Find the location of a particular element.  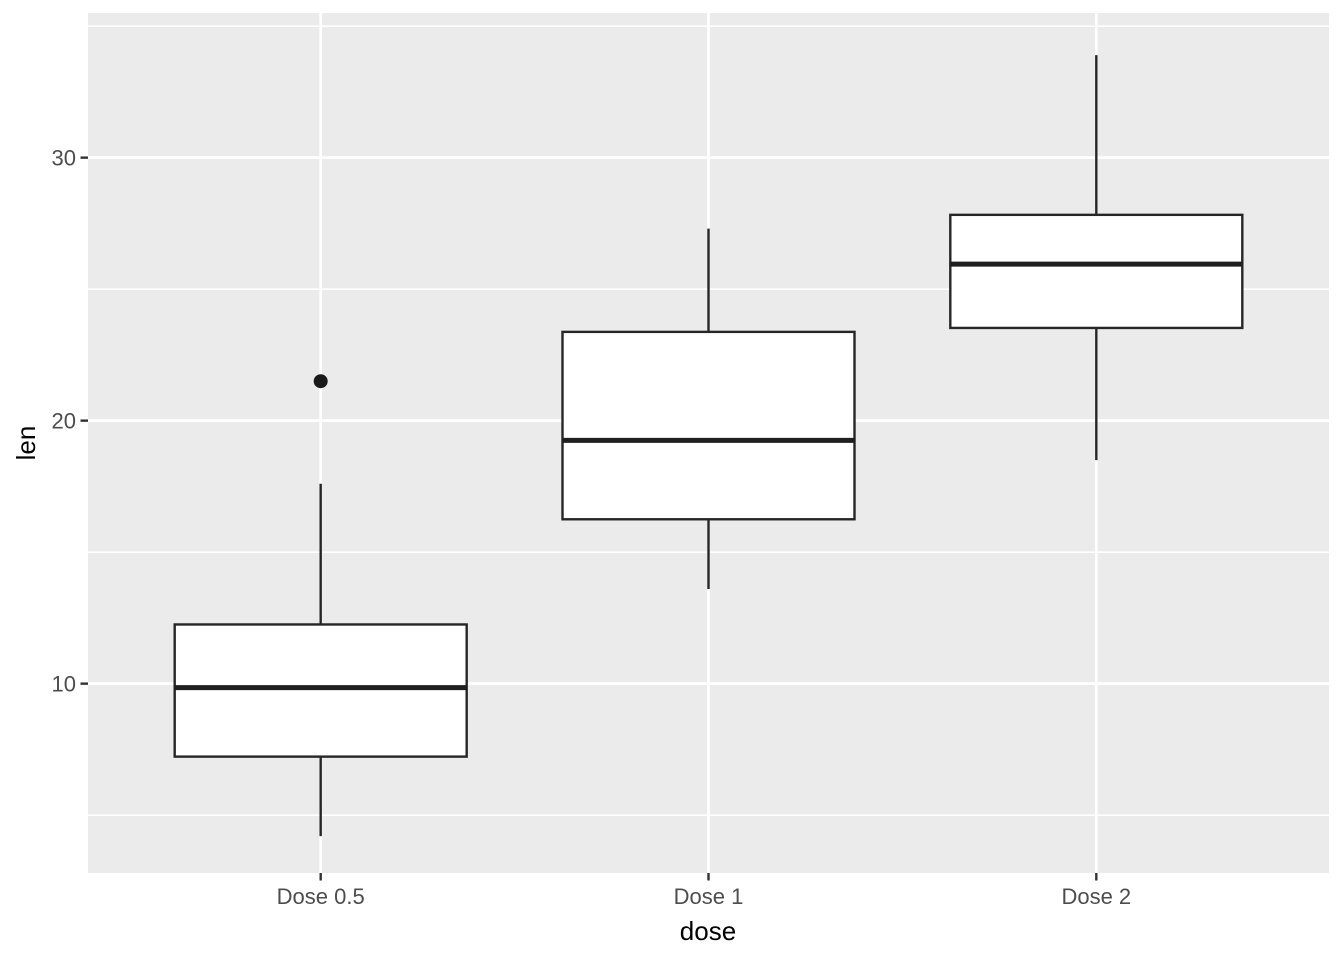

x-tick-label: Dose 1 is located at coordinates (709, 896).